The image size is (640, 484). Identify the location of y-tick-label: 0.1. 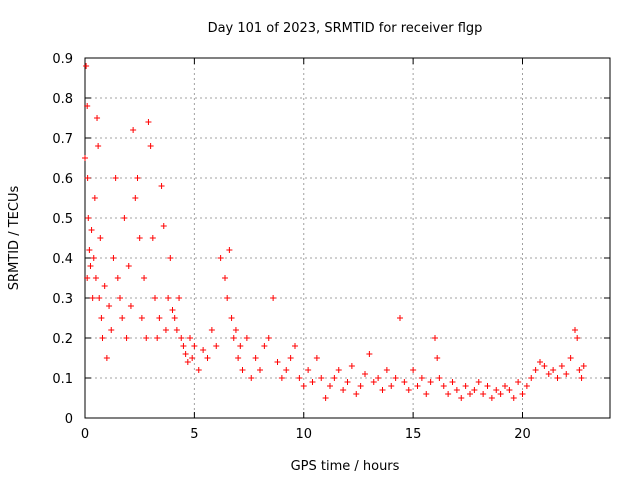
(62, 379).